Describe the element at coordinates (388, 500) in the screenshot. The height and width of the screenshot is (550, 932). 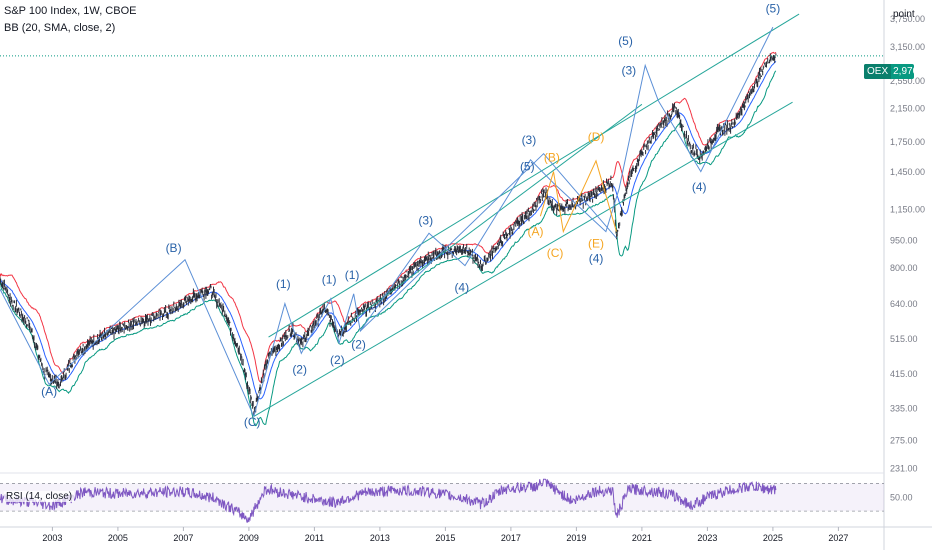
I see `rsi-line` at that location.